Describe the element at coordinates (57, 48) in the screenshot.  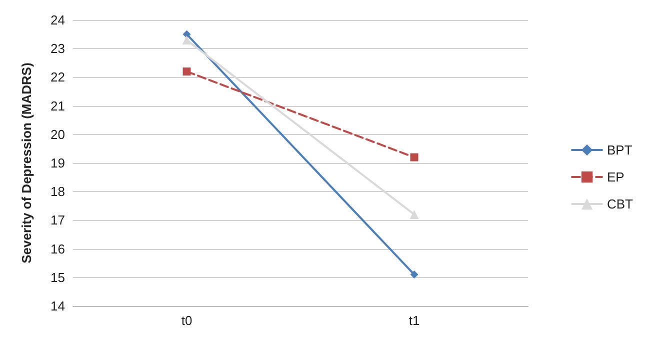
I see `y-tick-label: 23` at that location.